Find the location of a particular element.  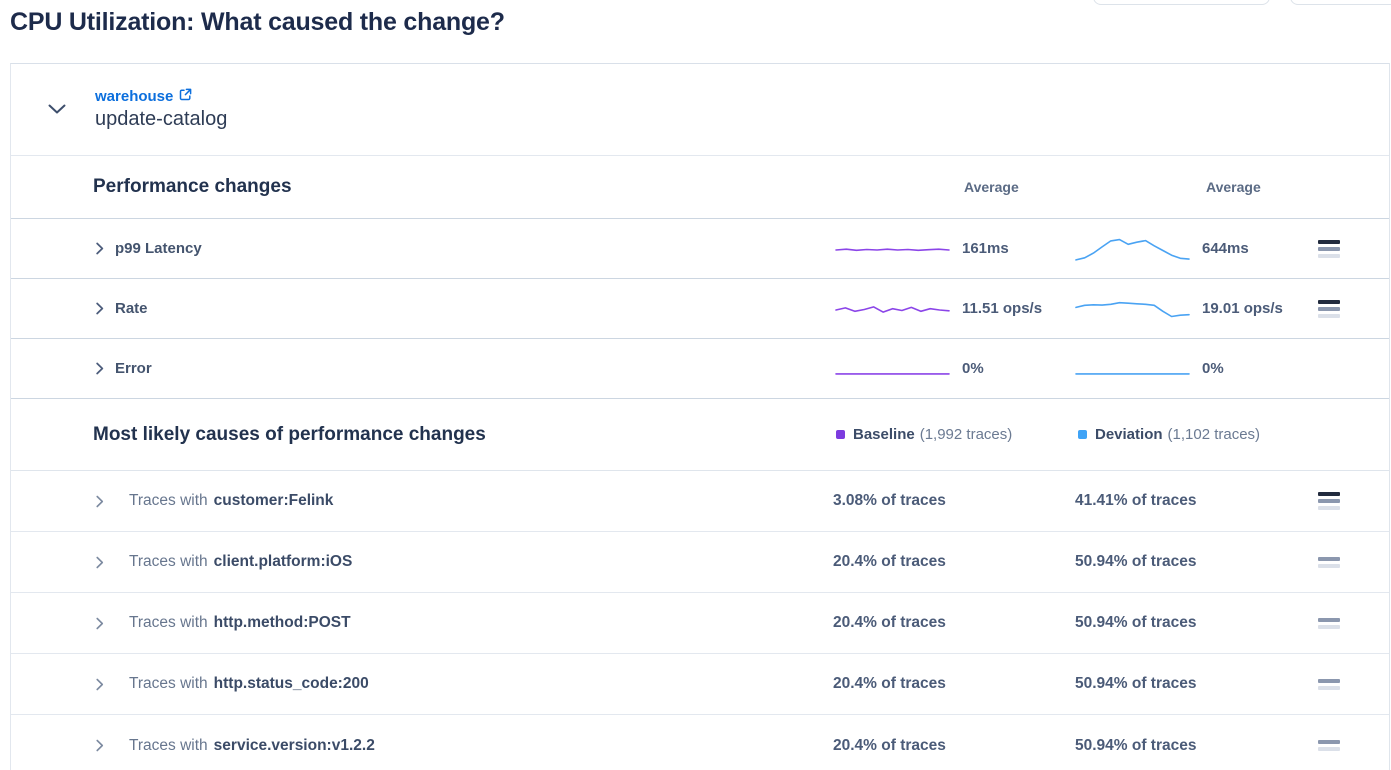

cause-label-col: Traces with client.platform:iOS is located at coordinates (417, 562).